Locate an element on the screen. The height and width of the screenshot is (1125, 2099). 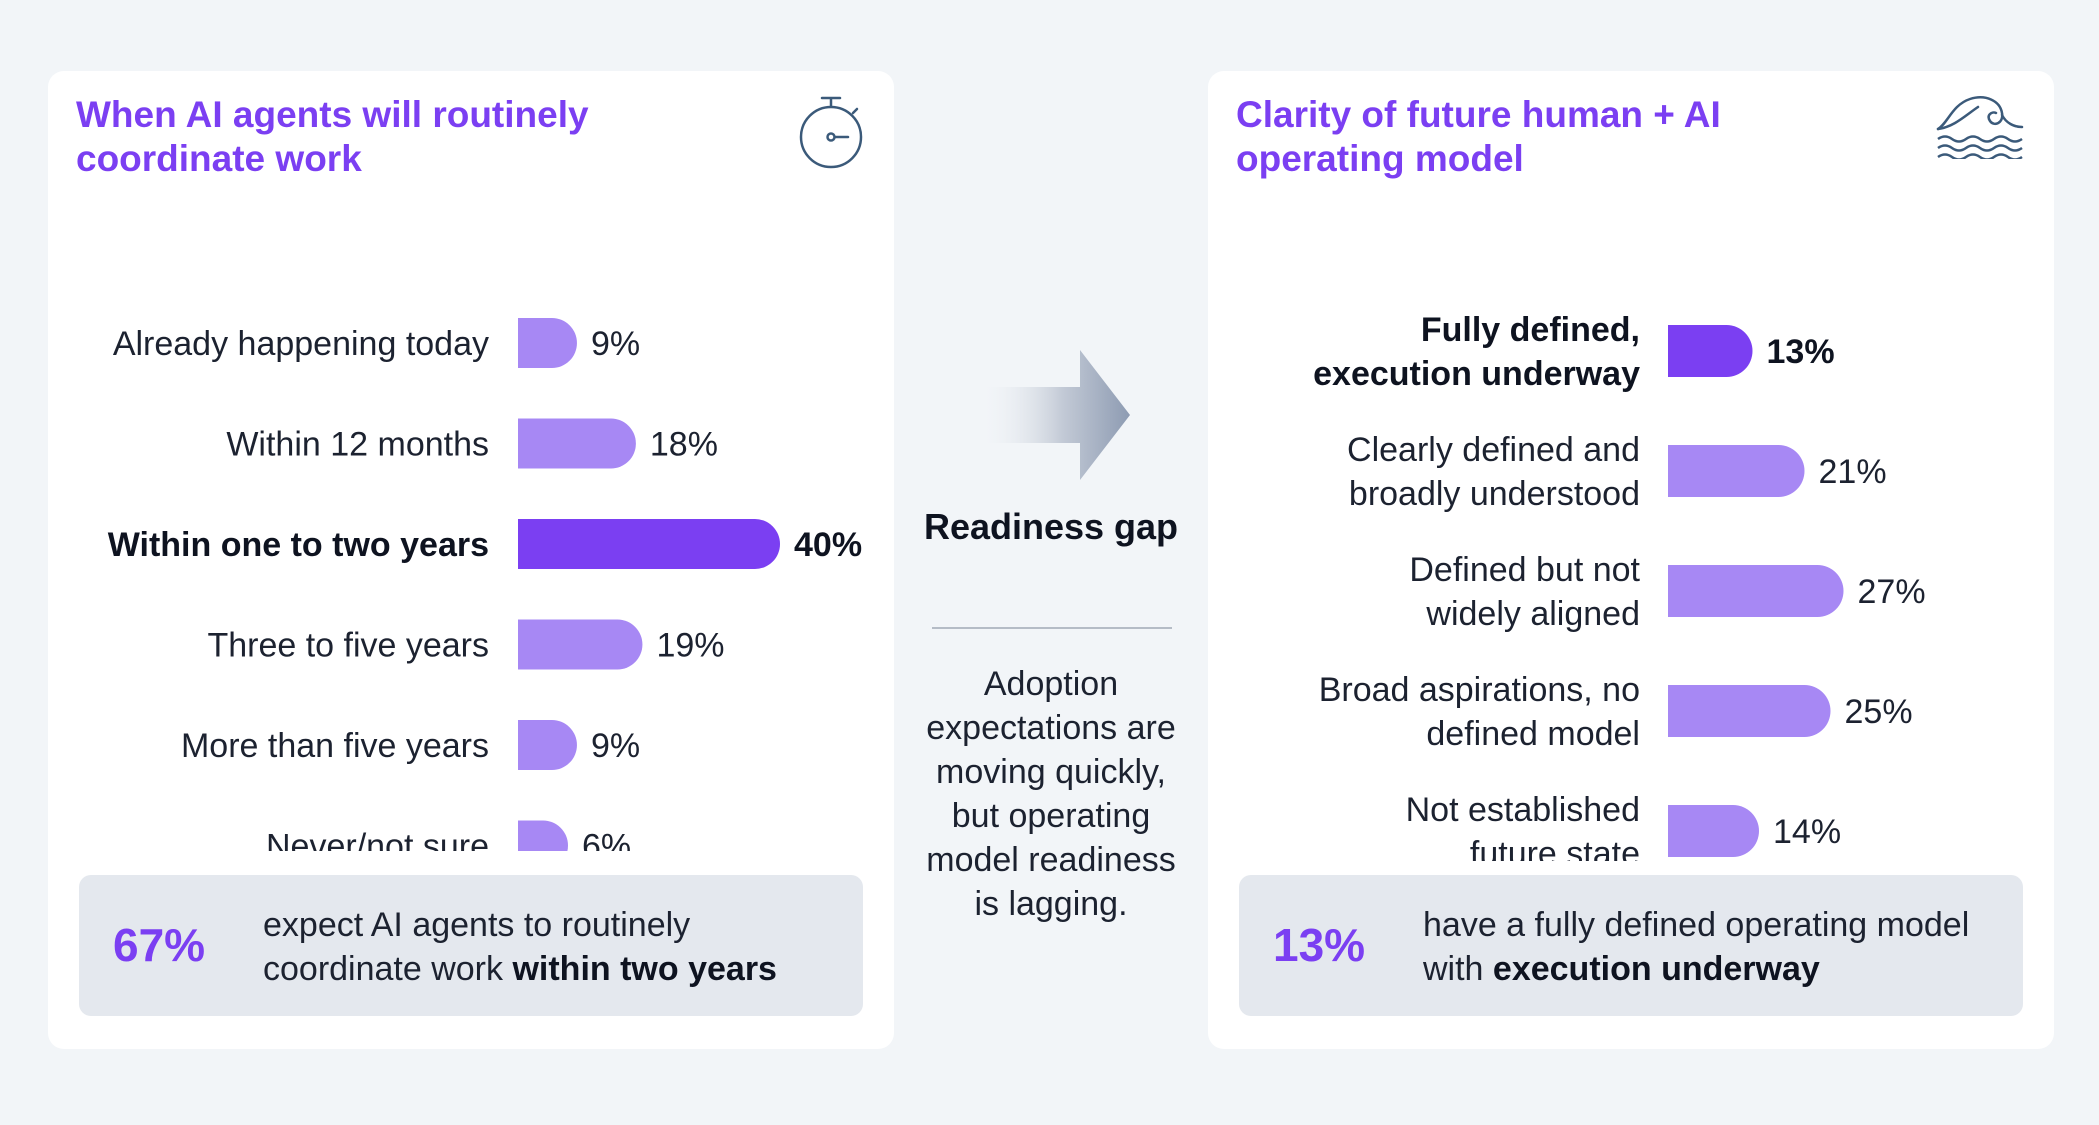
category-label: future state is located at coordinates (1555, 848).